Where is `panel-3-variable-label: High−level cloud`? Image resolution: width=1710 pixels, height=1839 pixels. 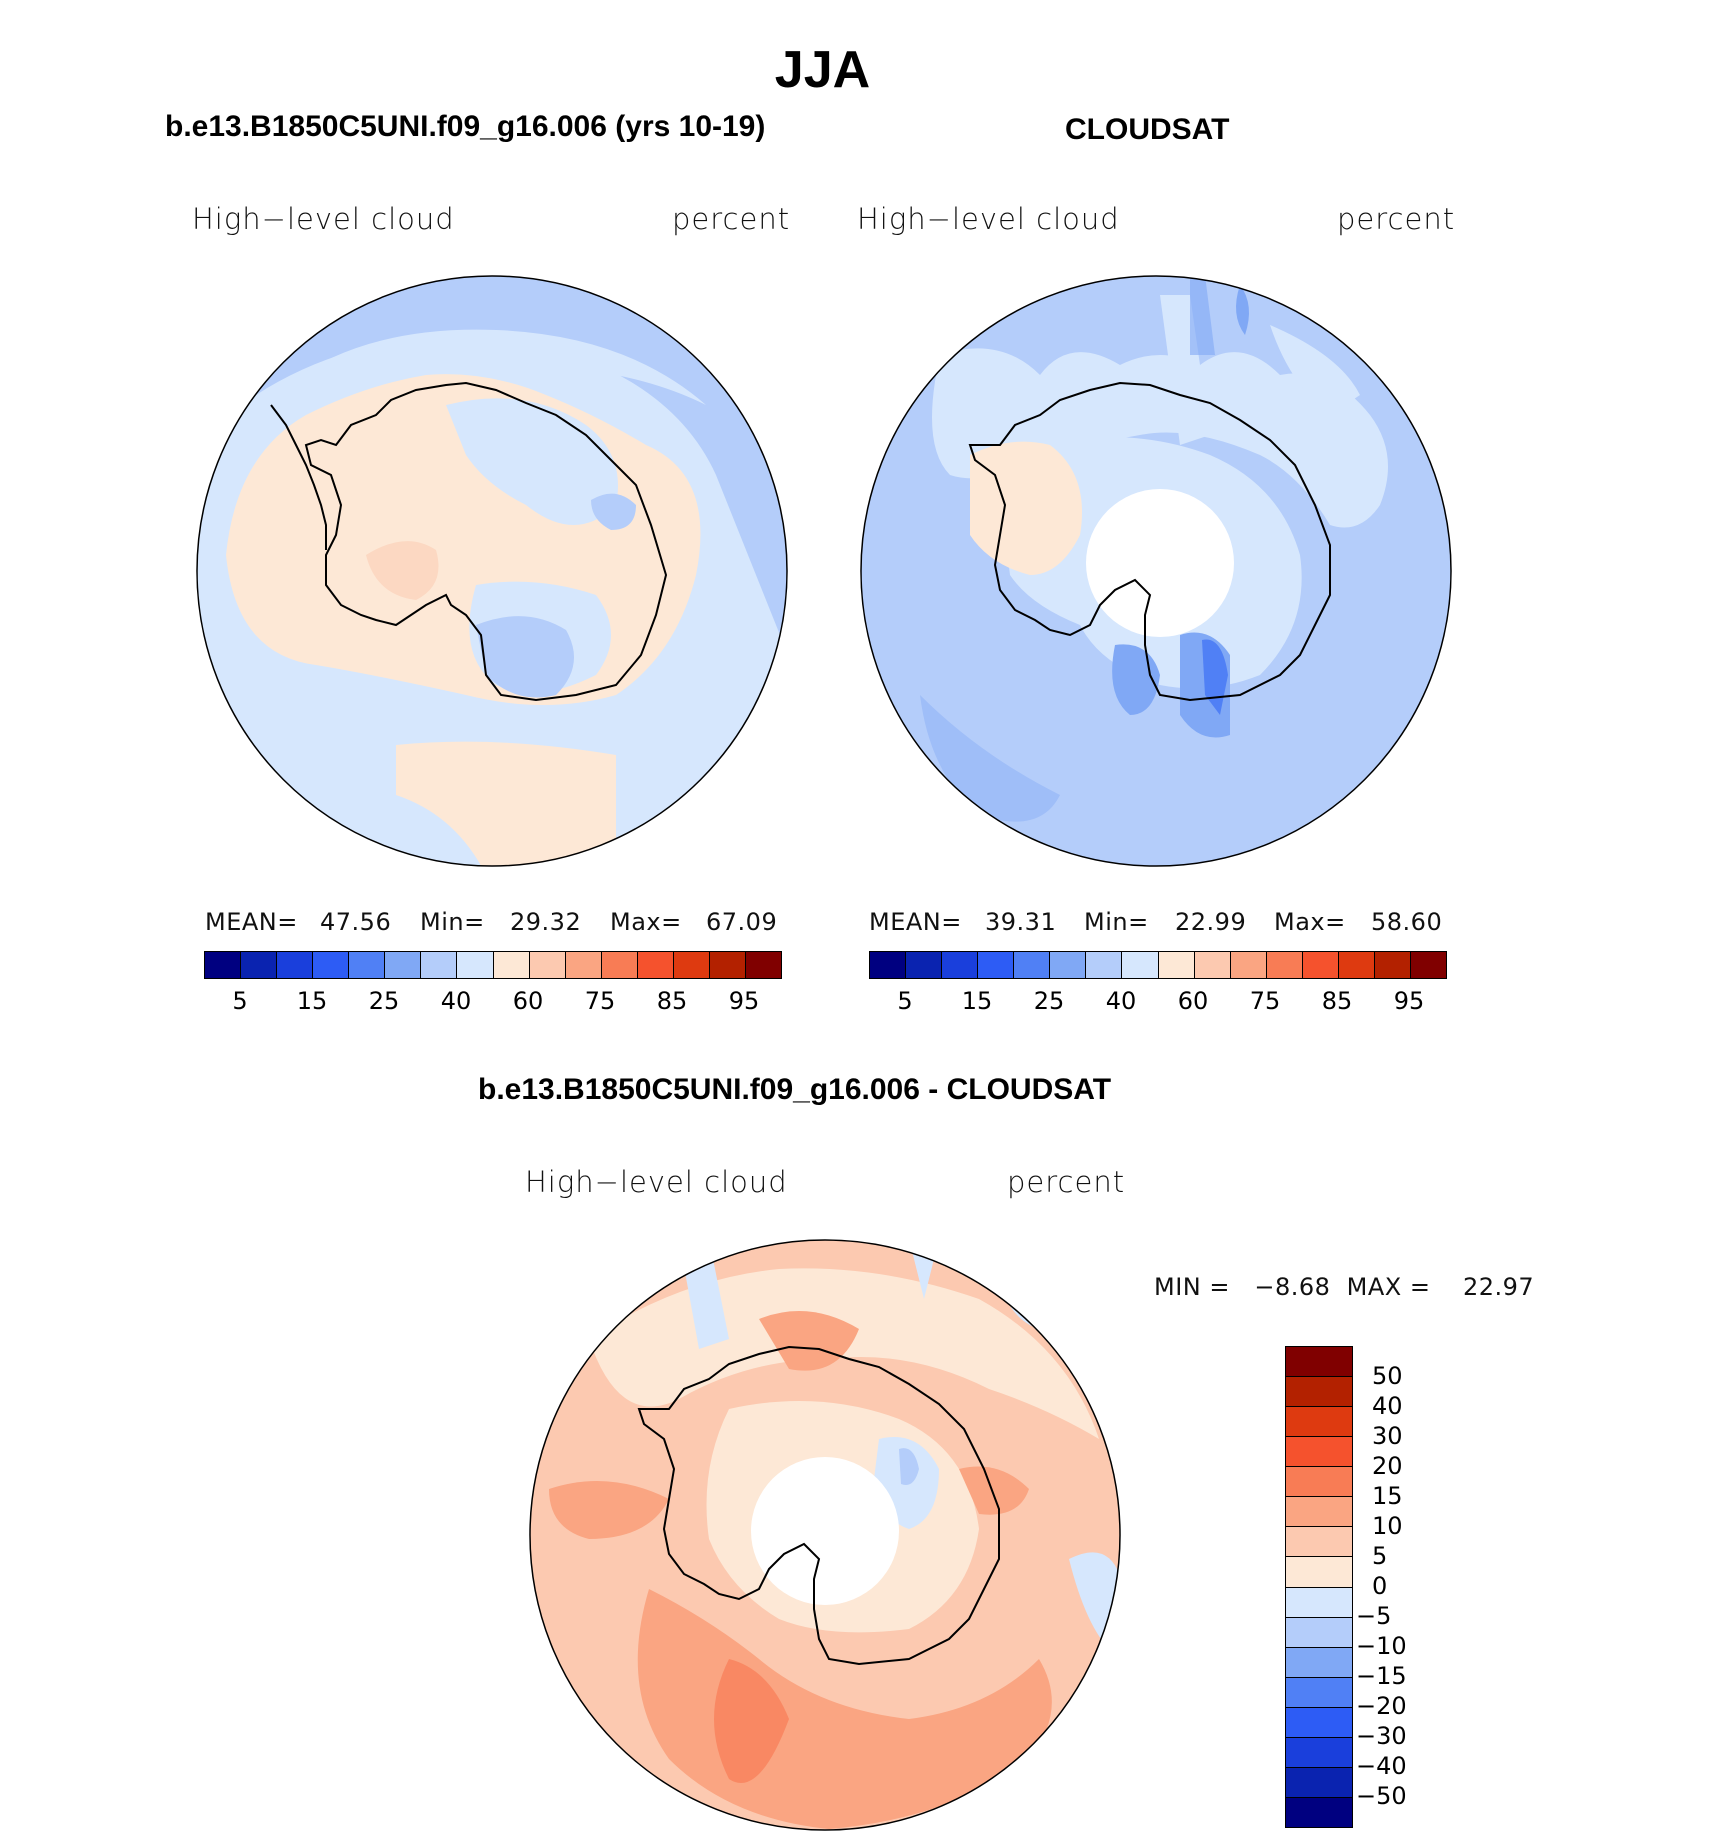 panel-3-variable-label: High−level cloud is located at coordinates (656, 1182).